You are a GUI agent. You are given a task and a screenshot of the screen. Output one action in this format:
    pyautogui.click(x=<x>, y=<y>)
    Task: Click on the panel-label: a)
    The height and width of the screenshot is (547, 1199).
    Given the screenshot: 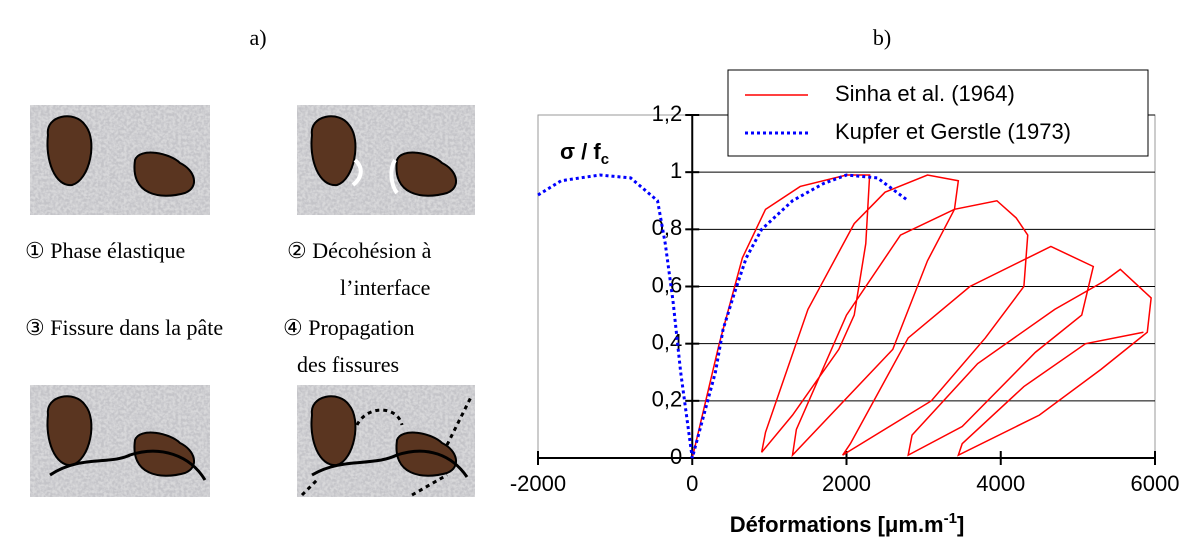 What is the action you would take?
    pyautogui.click(x=257, y=37)
    